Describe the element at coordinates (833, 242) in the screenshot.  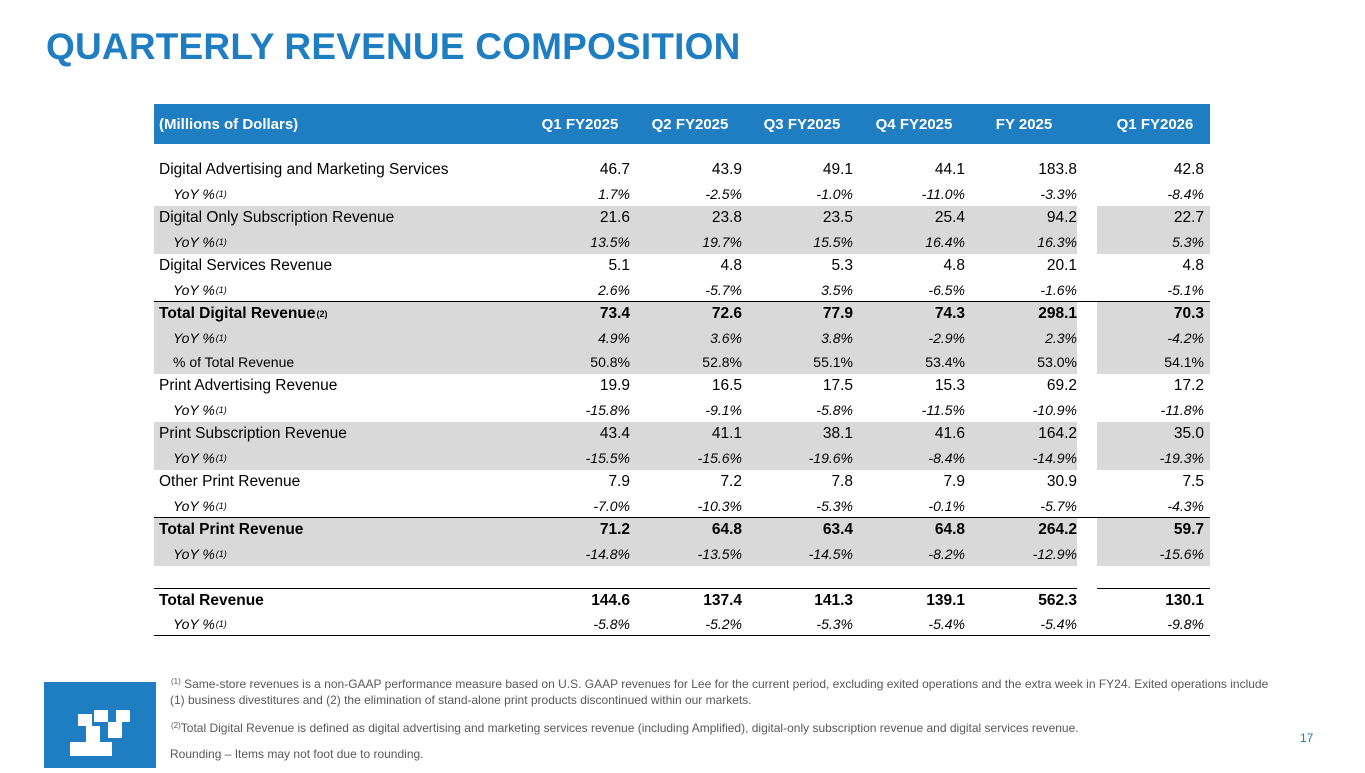
I see `table-cell: 15.5%` at that location.